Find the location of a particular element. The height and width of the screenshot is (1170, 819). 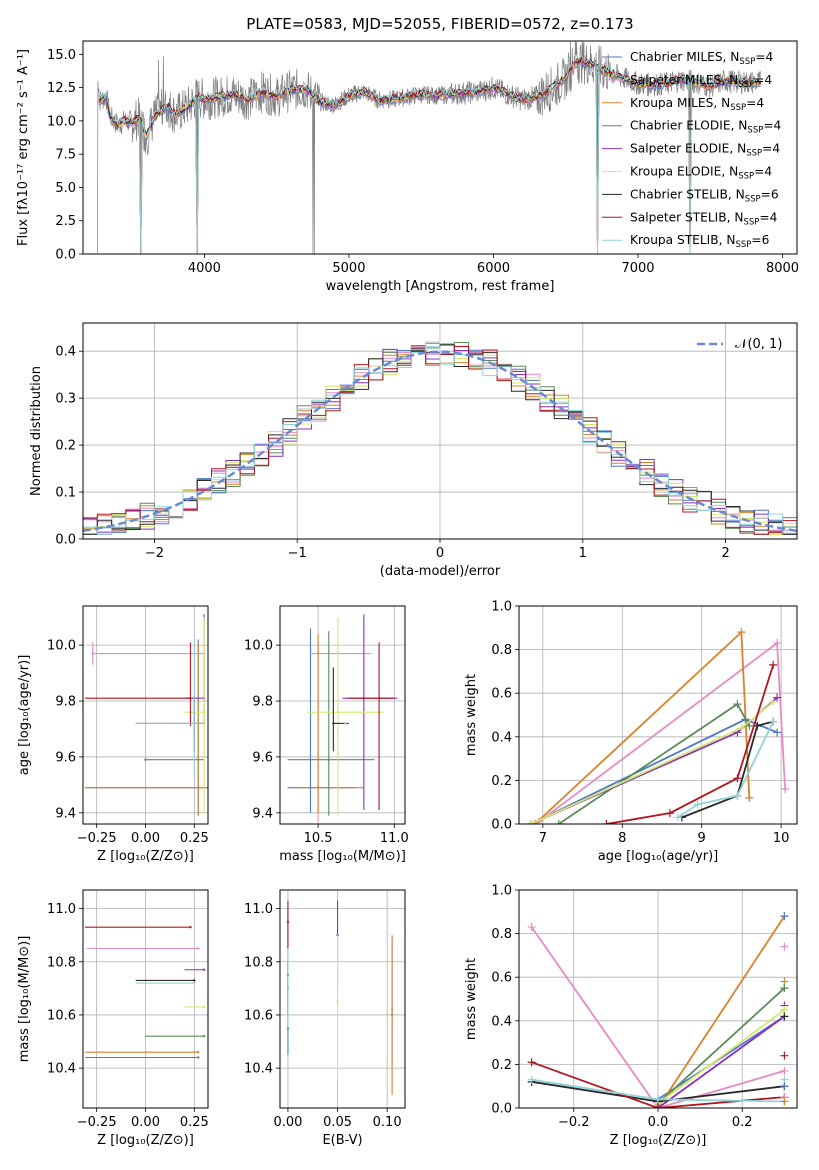

y-tick-label: 10.0 is located at coordinates (61, 121).